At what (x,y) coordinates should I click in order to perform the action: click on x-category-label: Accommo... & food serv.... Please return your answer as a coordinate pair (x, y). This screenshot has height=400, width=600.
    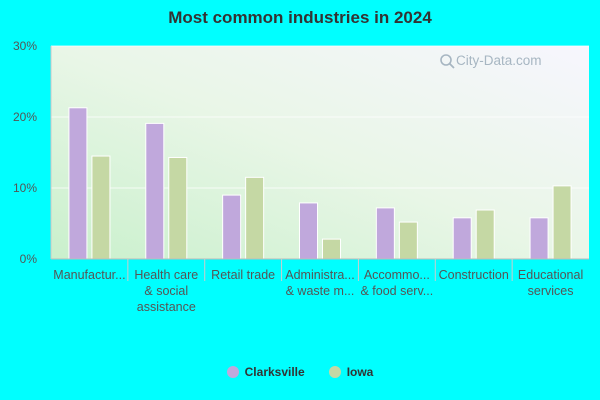
    Looking at the image, I should click on (396, 283).